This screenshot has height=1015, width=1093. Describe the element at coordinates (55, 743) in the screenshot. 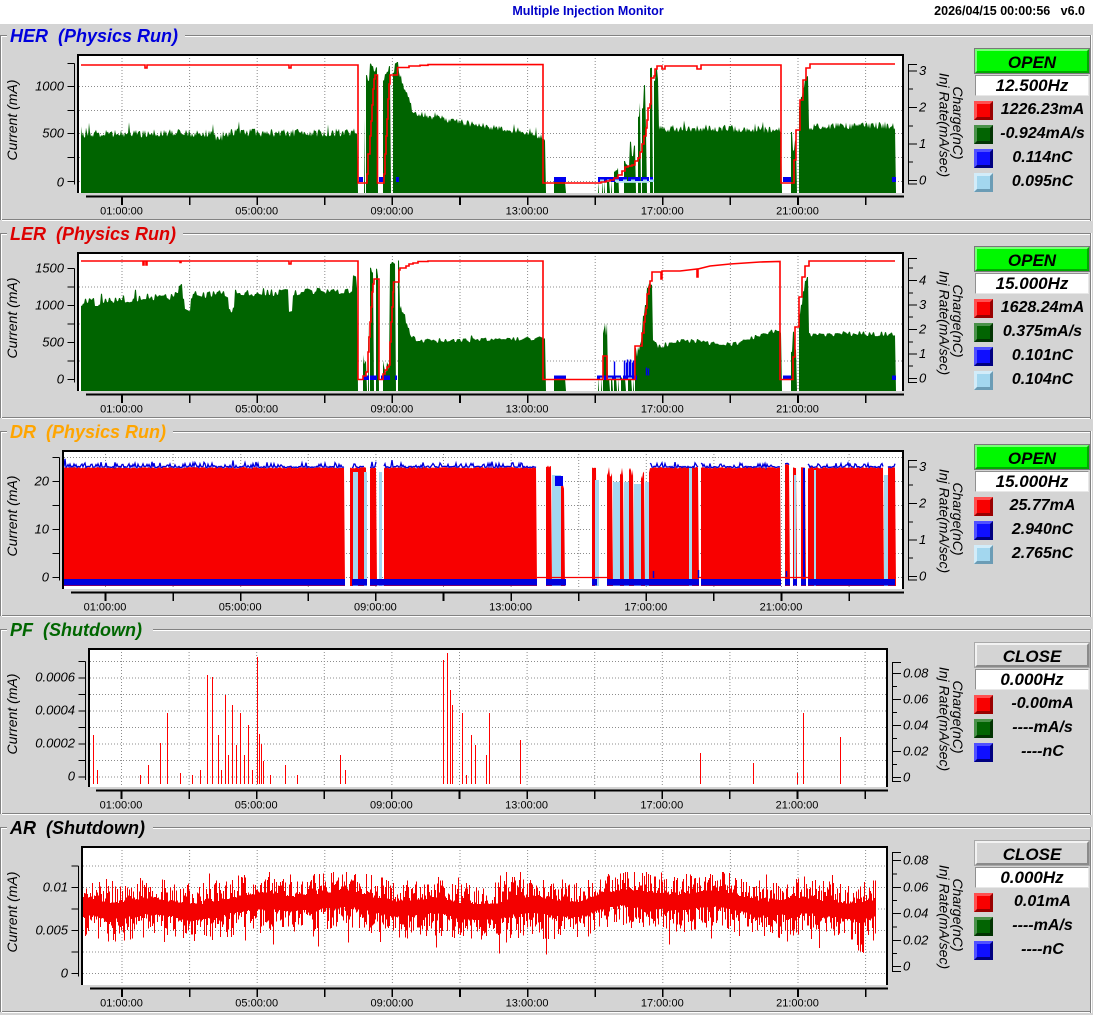

I see `svg-text: 0.0002` at that location.